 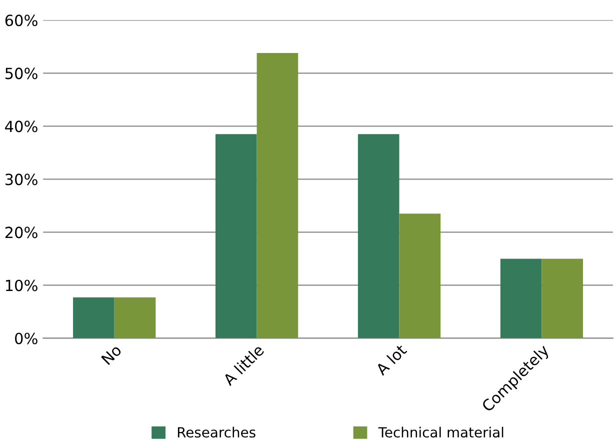 What do you see at coordinates (21, 126) in the screenshot?
I see `y-tick-label: 40%` at bounding box center [21, 126].